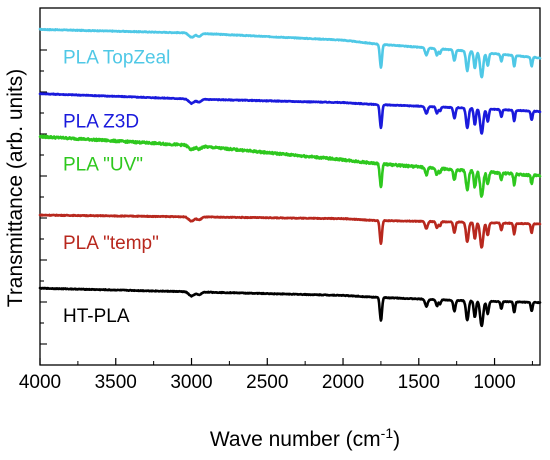 Image resolution: width=550 pixels, height=460 pixels. I want to click on x-axis-ticks: 4000 3500 3000 2500 2000 1500 1000, so click(276, 375).